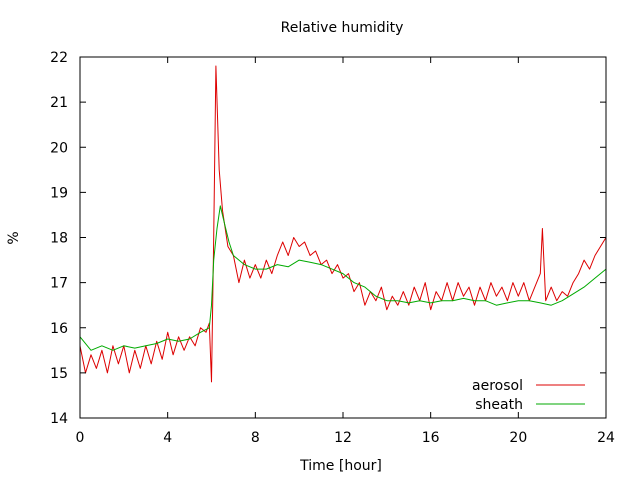  I want to click on legend-label-sheath: sheath, so click(499, 405).